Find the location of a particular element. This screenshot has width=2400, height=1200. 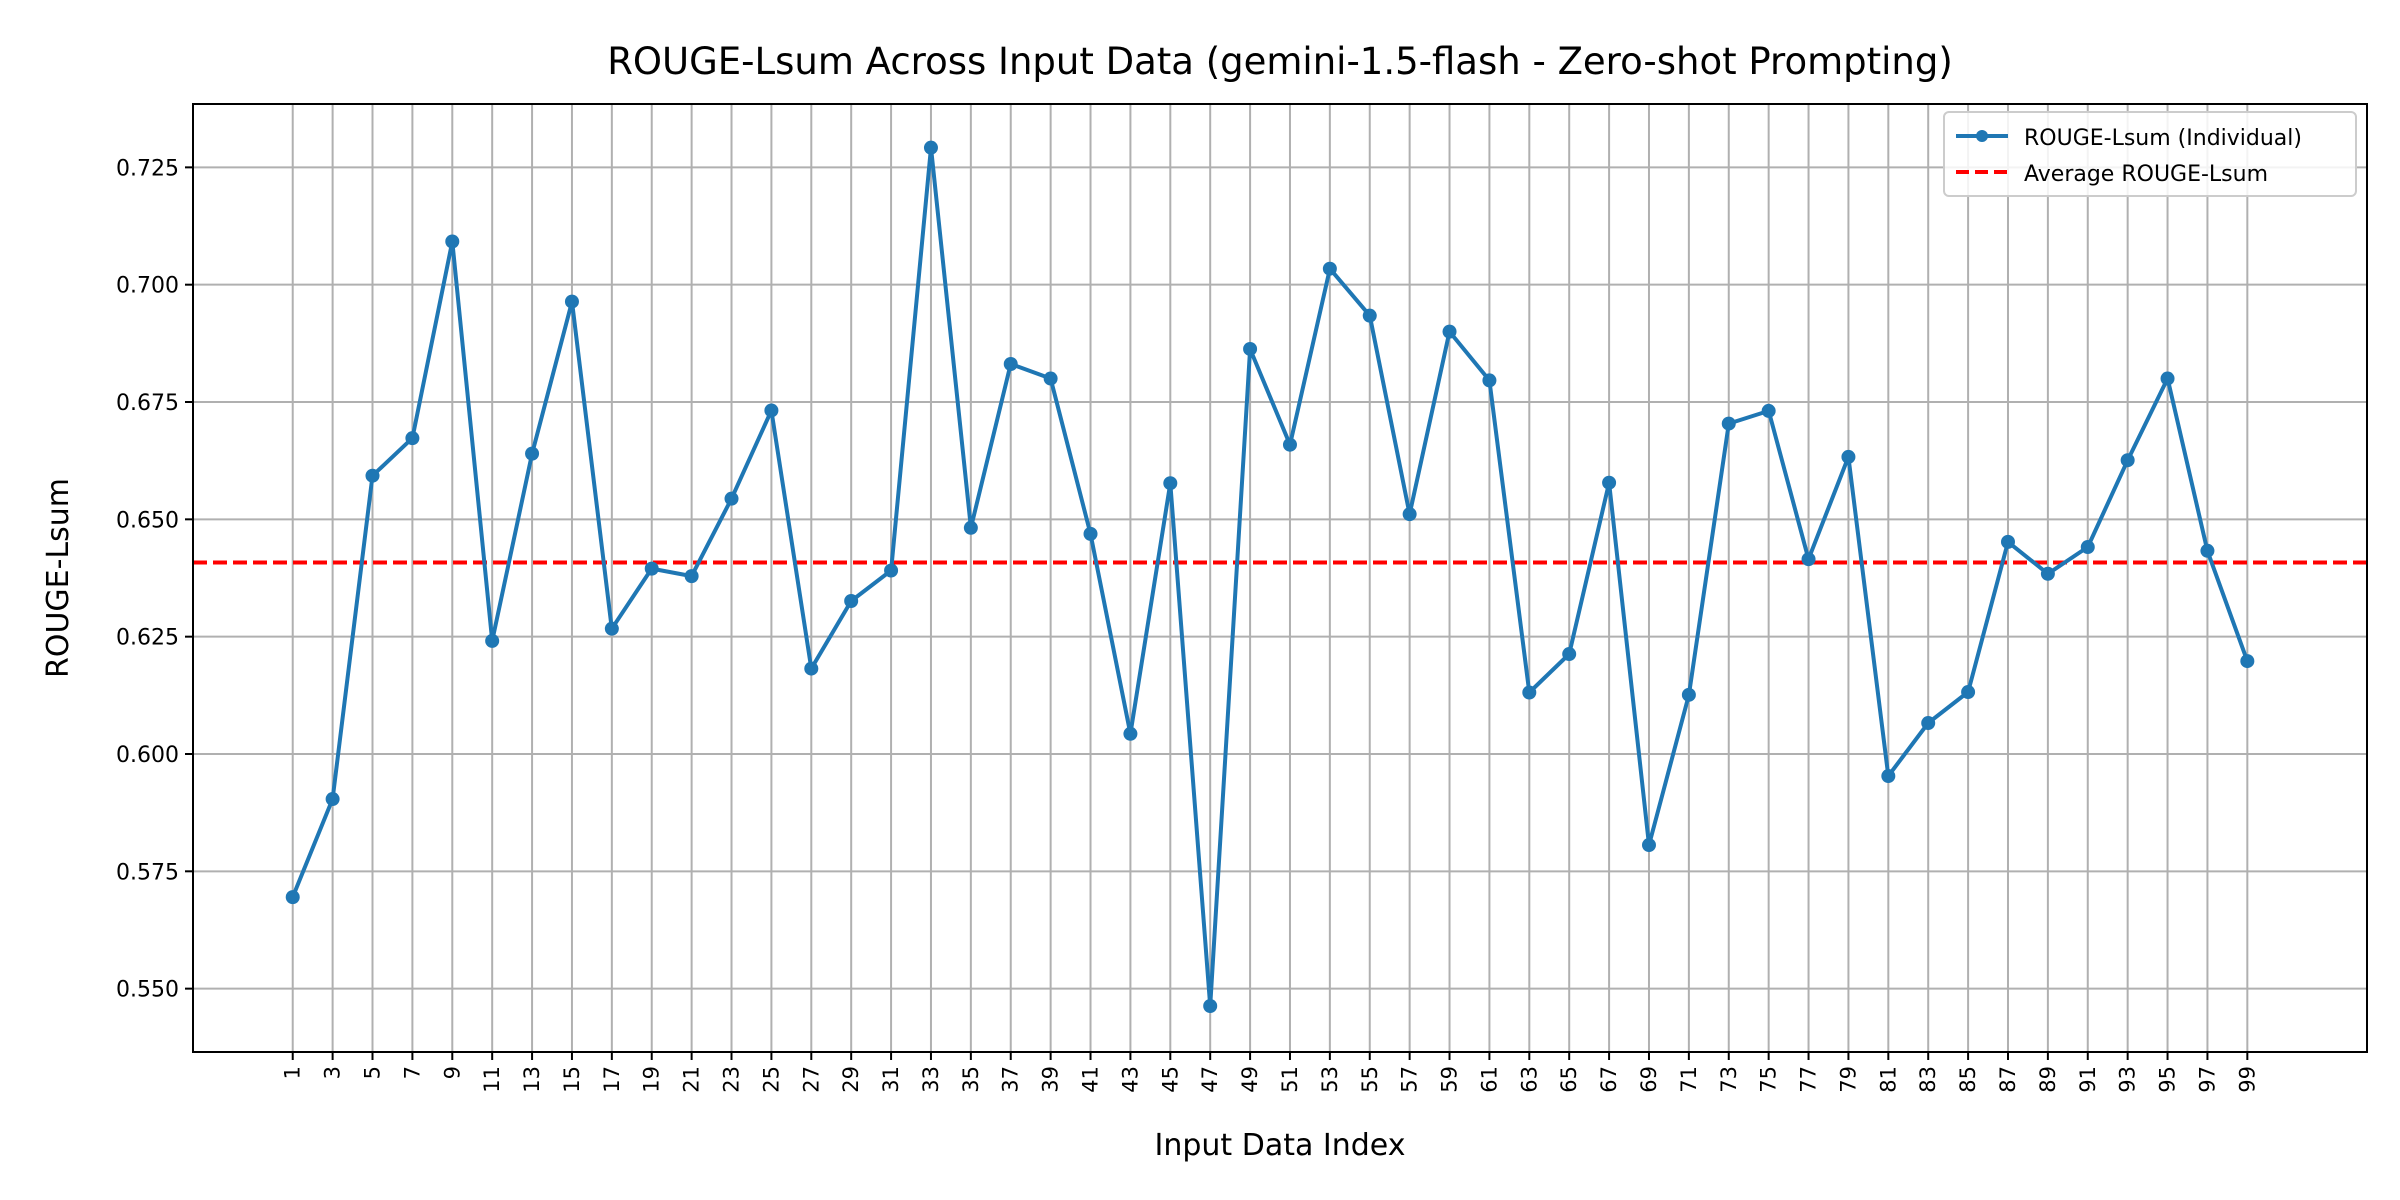

x-tick-label: 11 is located at coordinates (492, 1079).